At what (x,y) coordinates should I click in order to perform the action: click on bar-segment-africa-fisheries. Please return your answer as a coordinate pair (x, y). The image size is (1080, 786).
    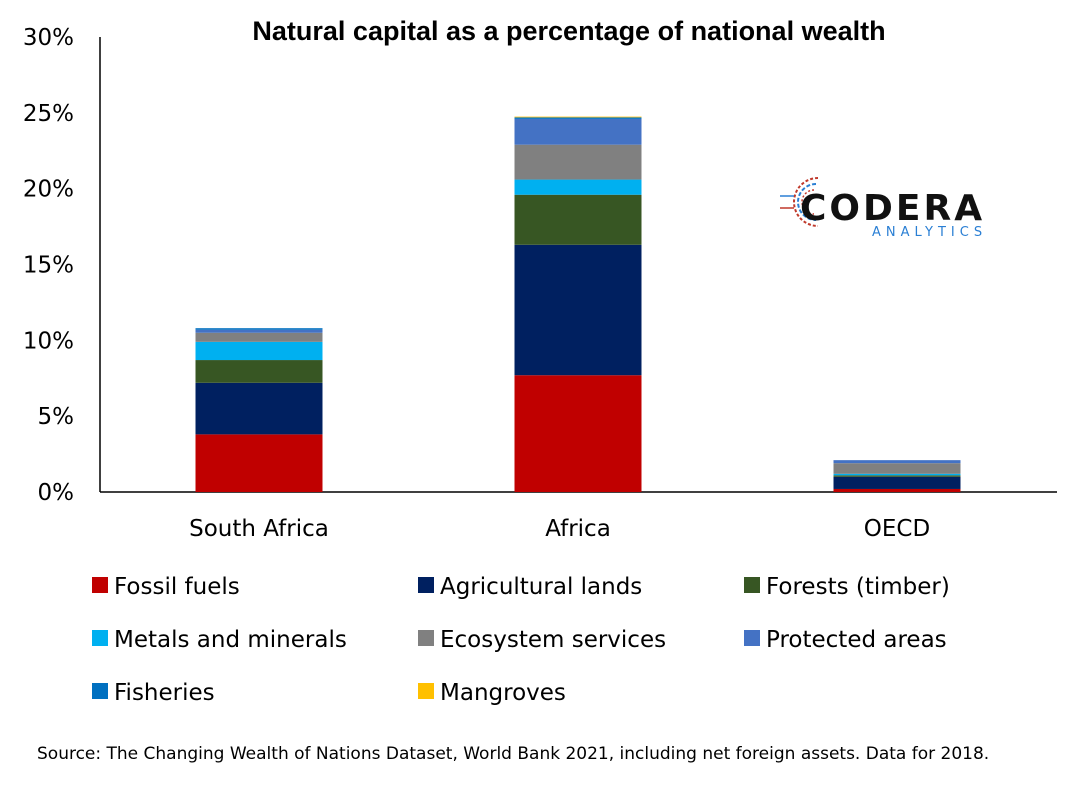
    Looking at the image, I should click on (578, 118).